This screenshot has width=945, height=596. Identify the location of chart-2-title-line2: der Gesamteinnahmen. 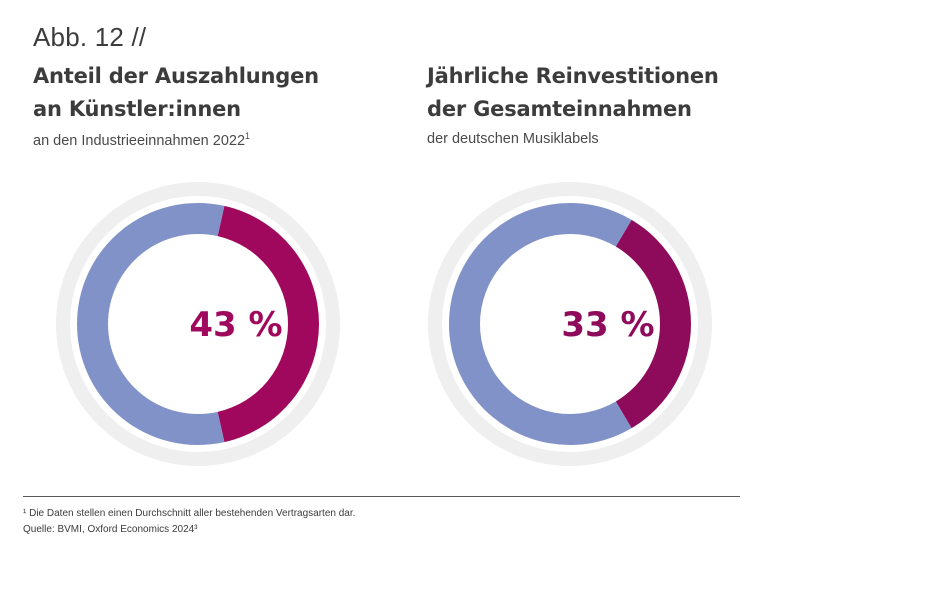
(559, 109).